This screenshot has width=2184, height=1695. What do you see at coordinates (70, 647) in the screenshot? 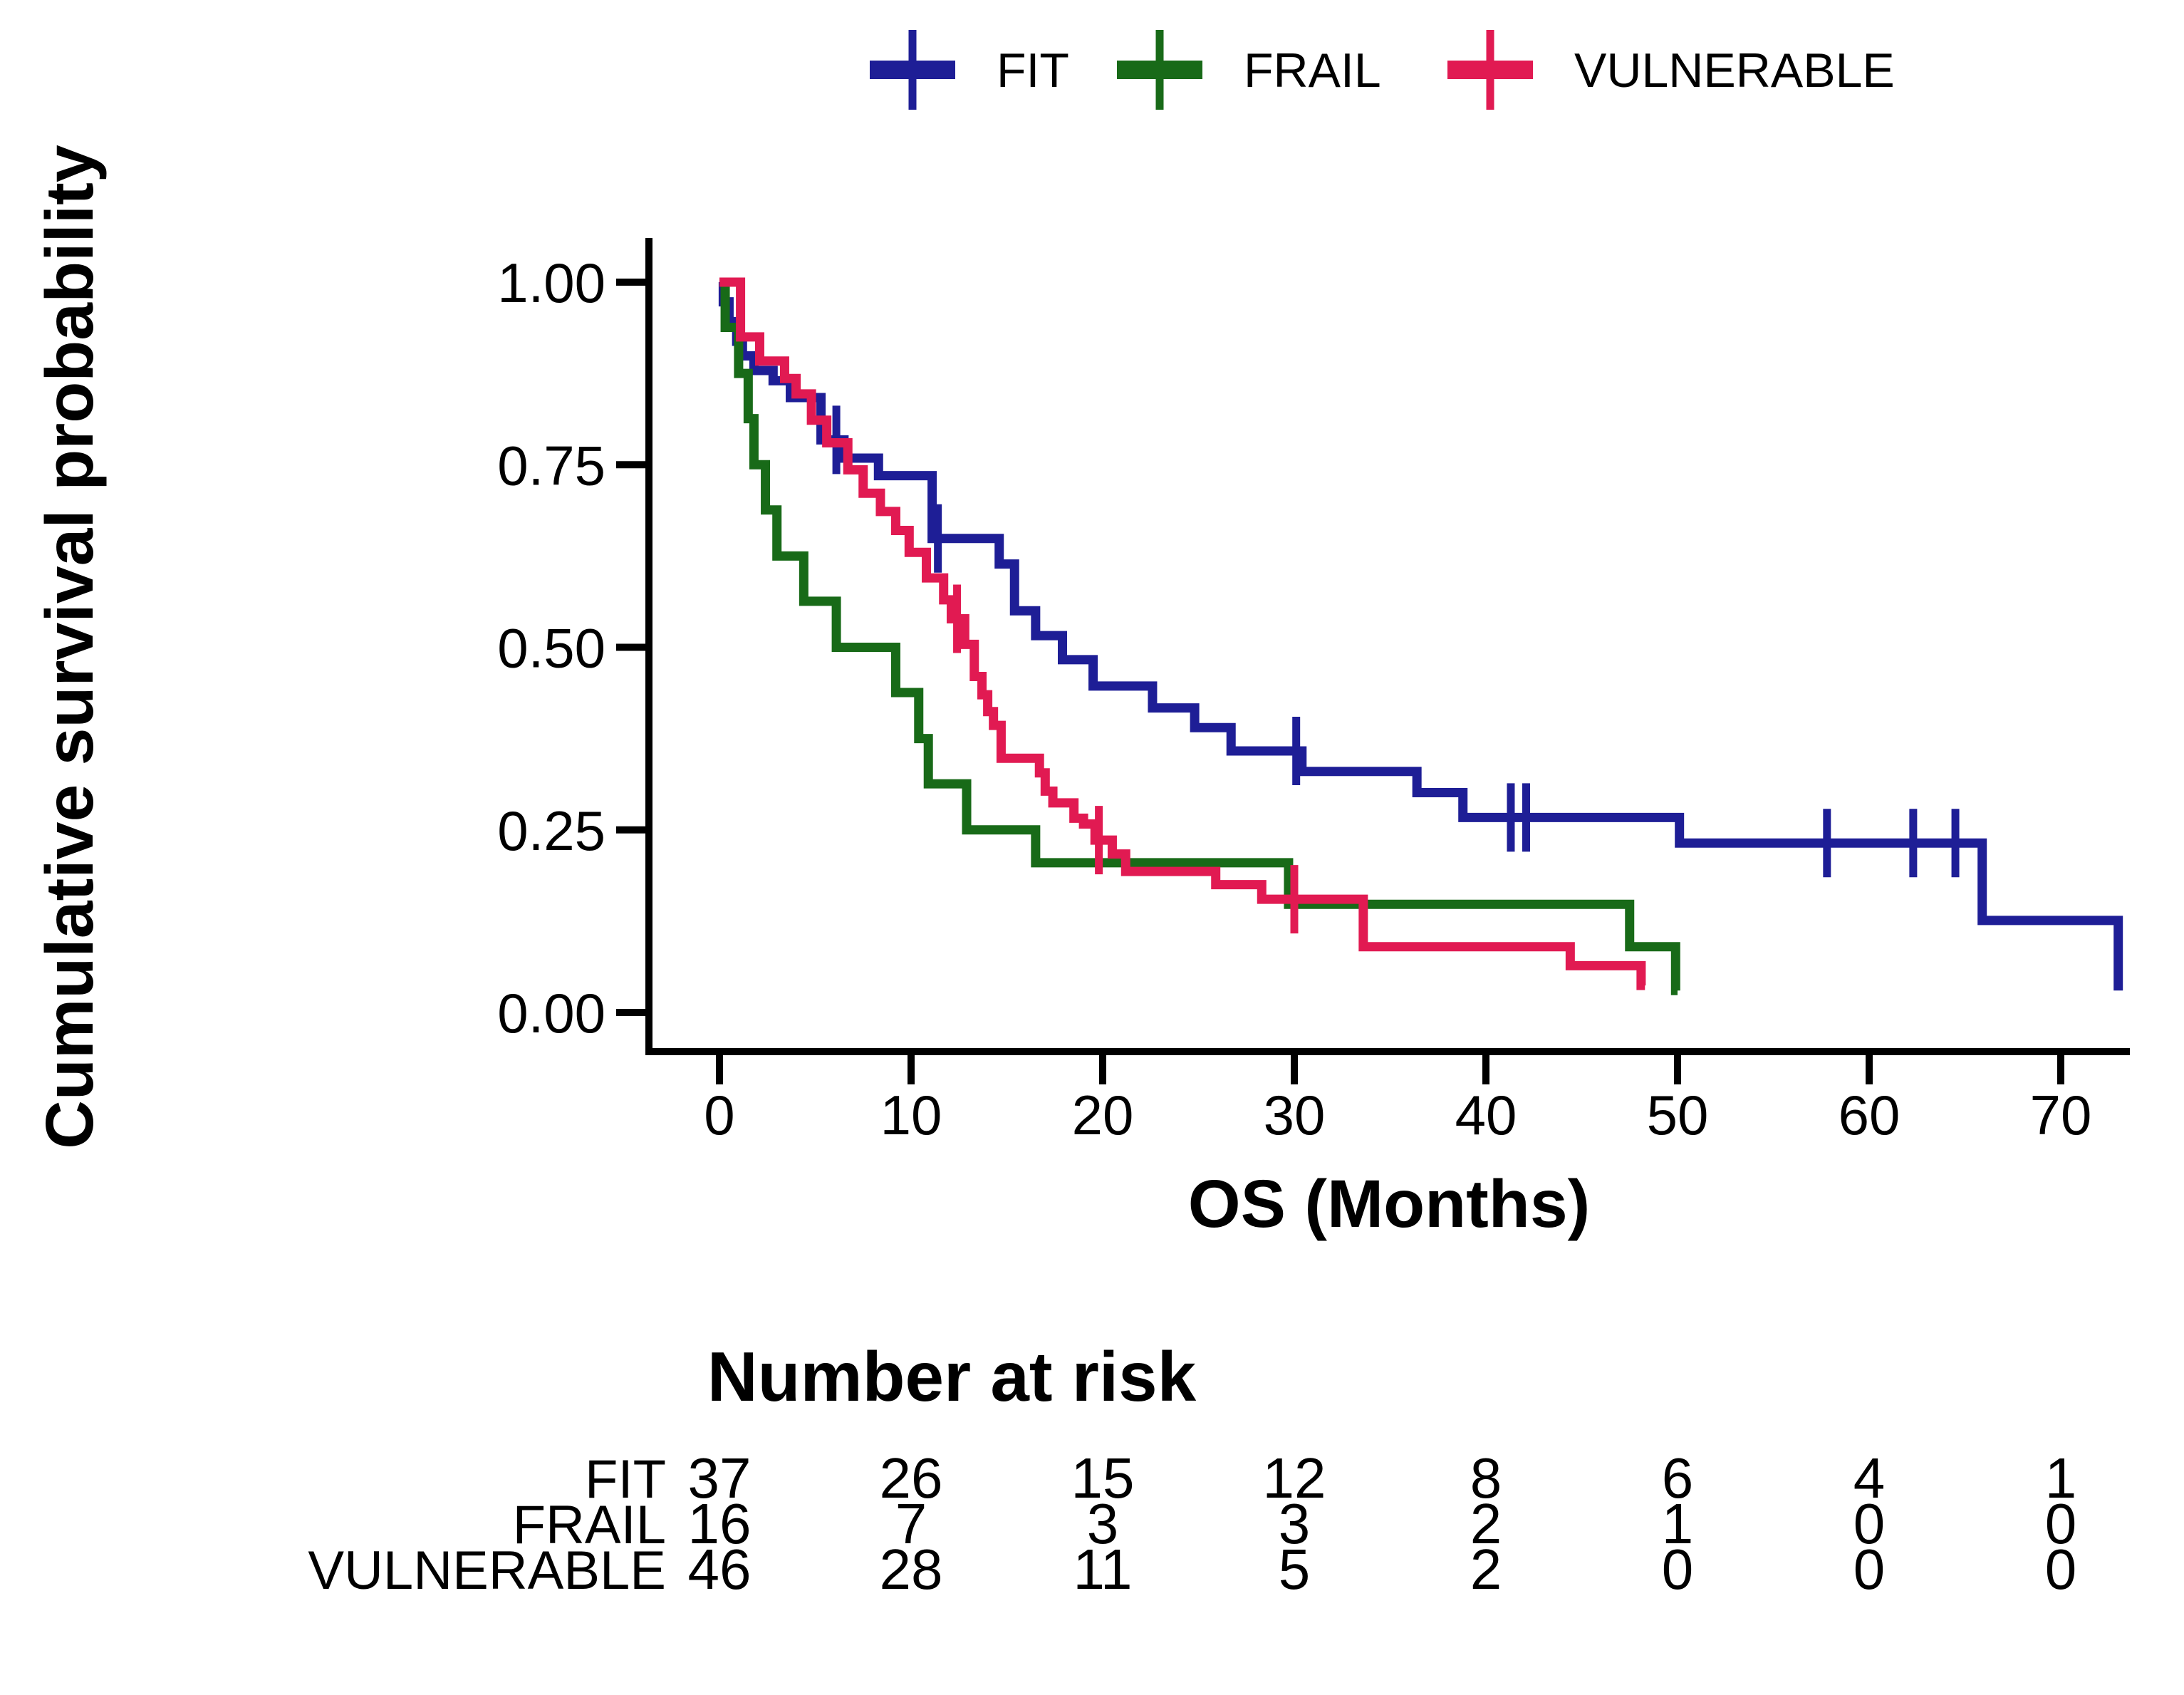
I see `y-axis-title: Cumulative survival probability` at bounding box center [70, 647].